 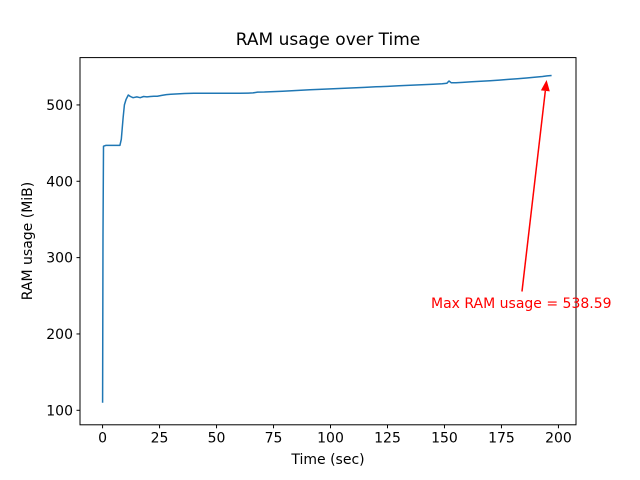 I want to click on x-tick-label: 75, so click(x=274, y=438).